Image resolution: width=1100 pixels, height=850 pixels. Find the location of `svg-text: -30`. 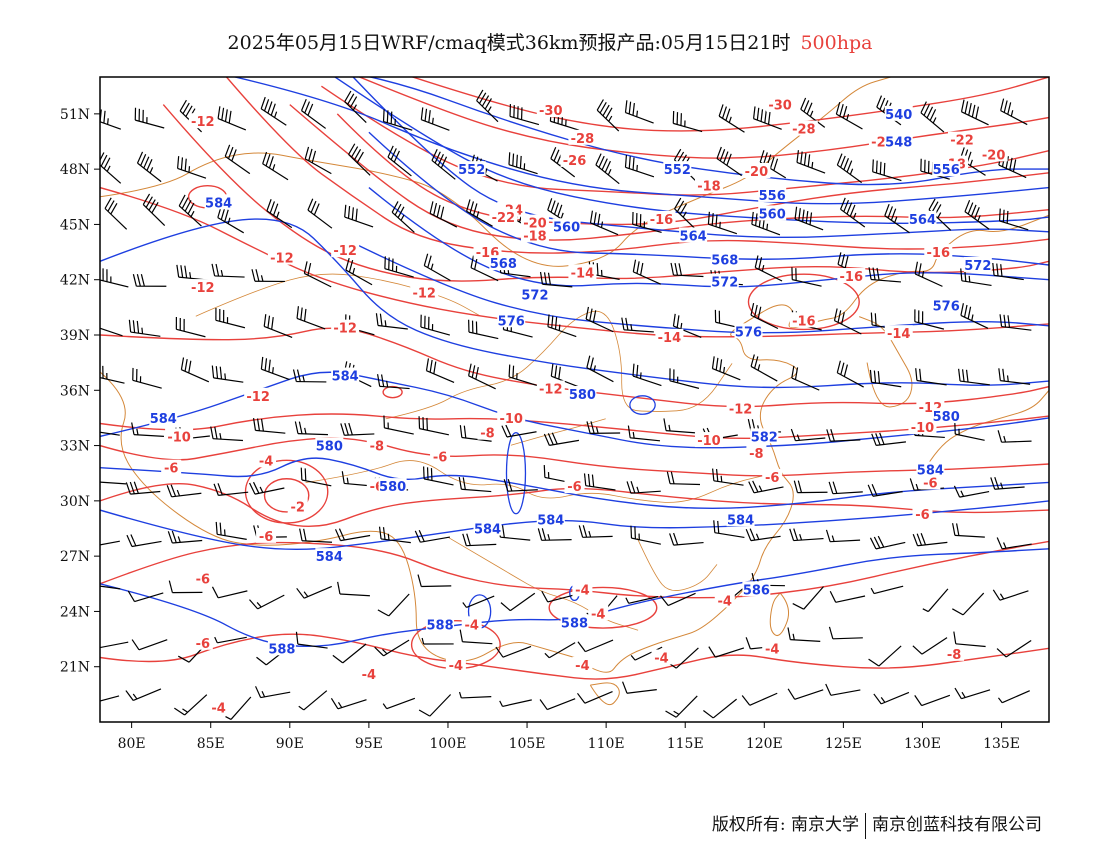

svg-text: -30 is located at coordinates (551, 111).